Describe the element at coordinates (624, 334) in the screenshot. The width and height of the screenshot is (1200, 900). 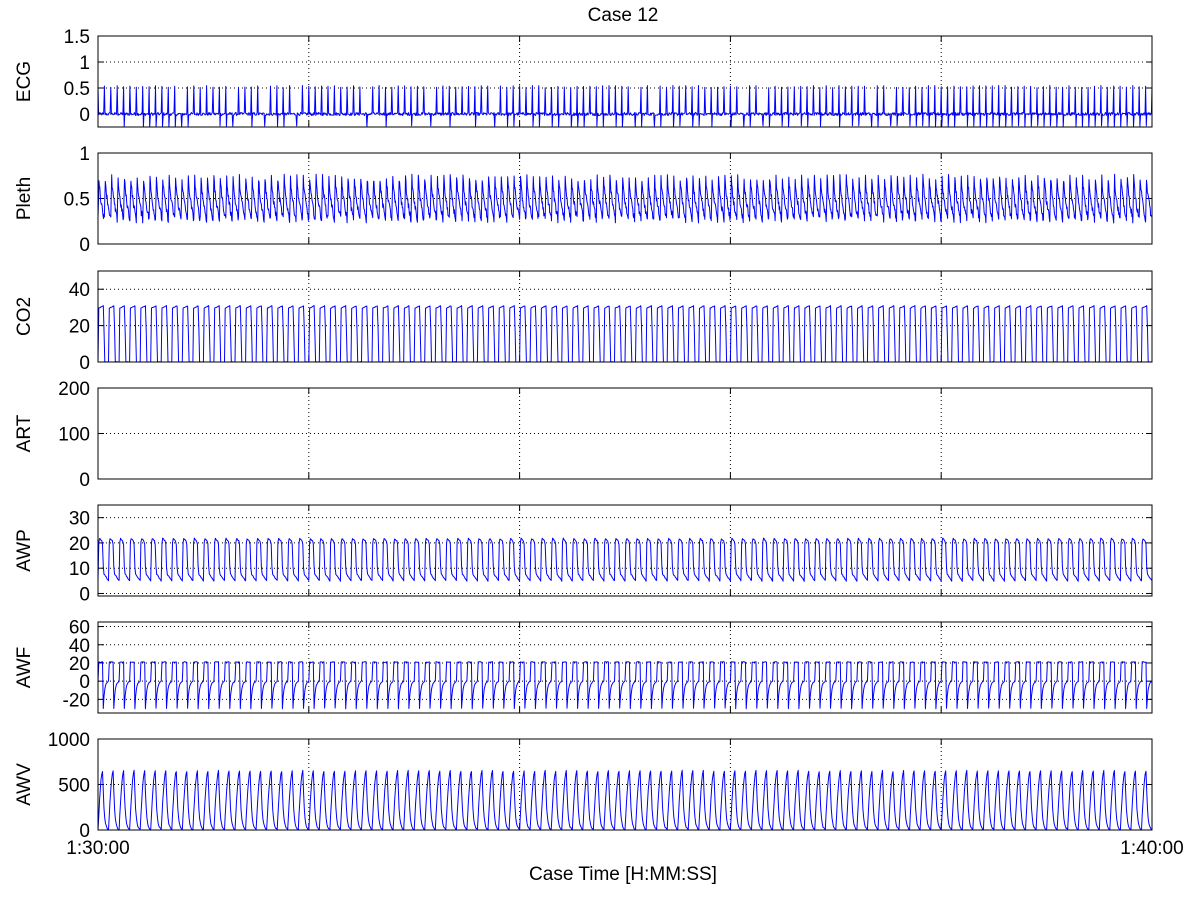
I see `series-co2-line` at that location.